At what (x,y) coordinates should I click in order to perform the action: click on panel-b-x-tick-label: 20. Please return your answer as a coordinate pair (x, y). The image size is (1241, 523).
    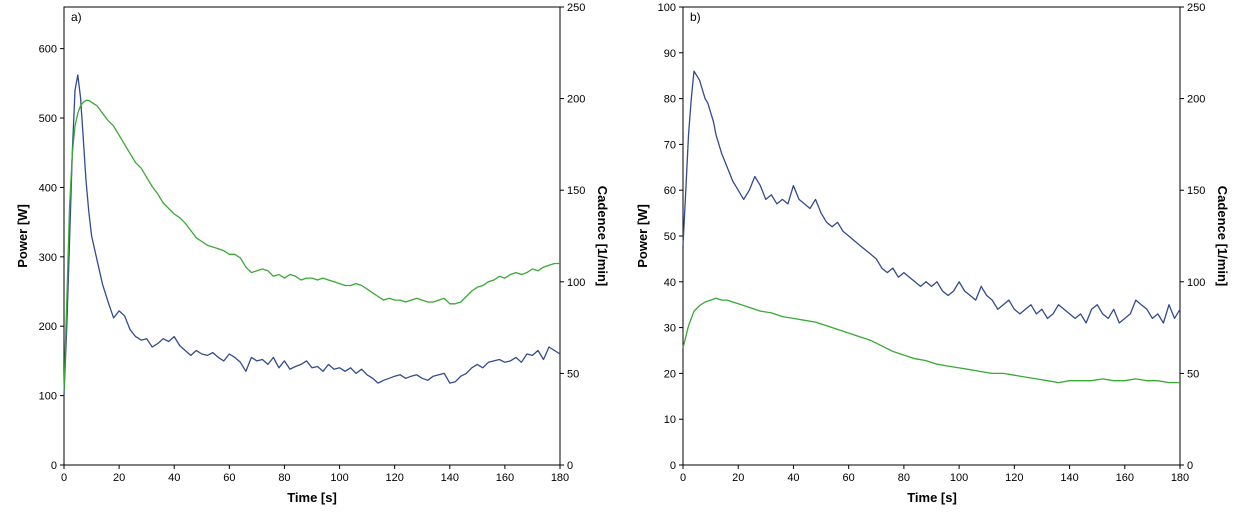
    Looking at the image, I should click on (738, 478).